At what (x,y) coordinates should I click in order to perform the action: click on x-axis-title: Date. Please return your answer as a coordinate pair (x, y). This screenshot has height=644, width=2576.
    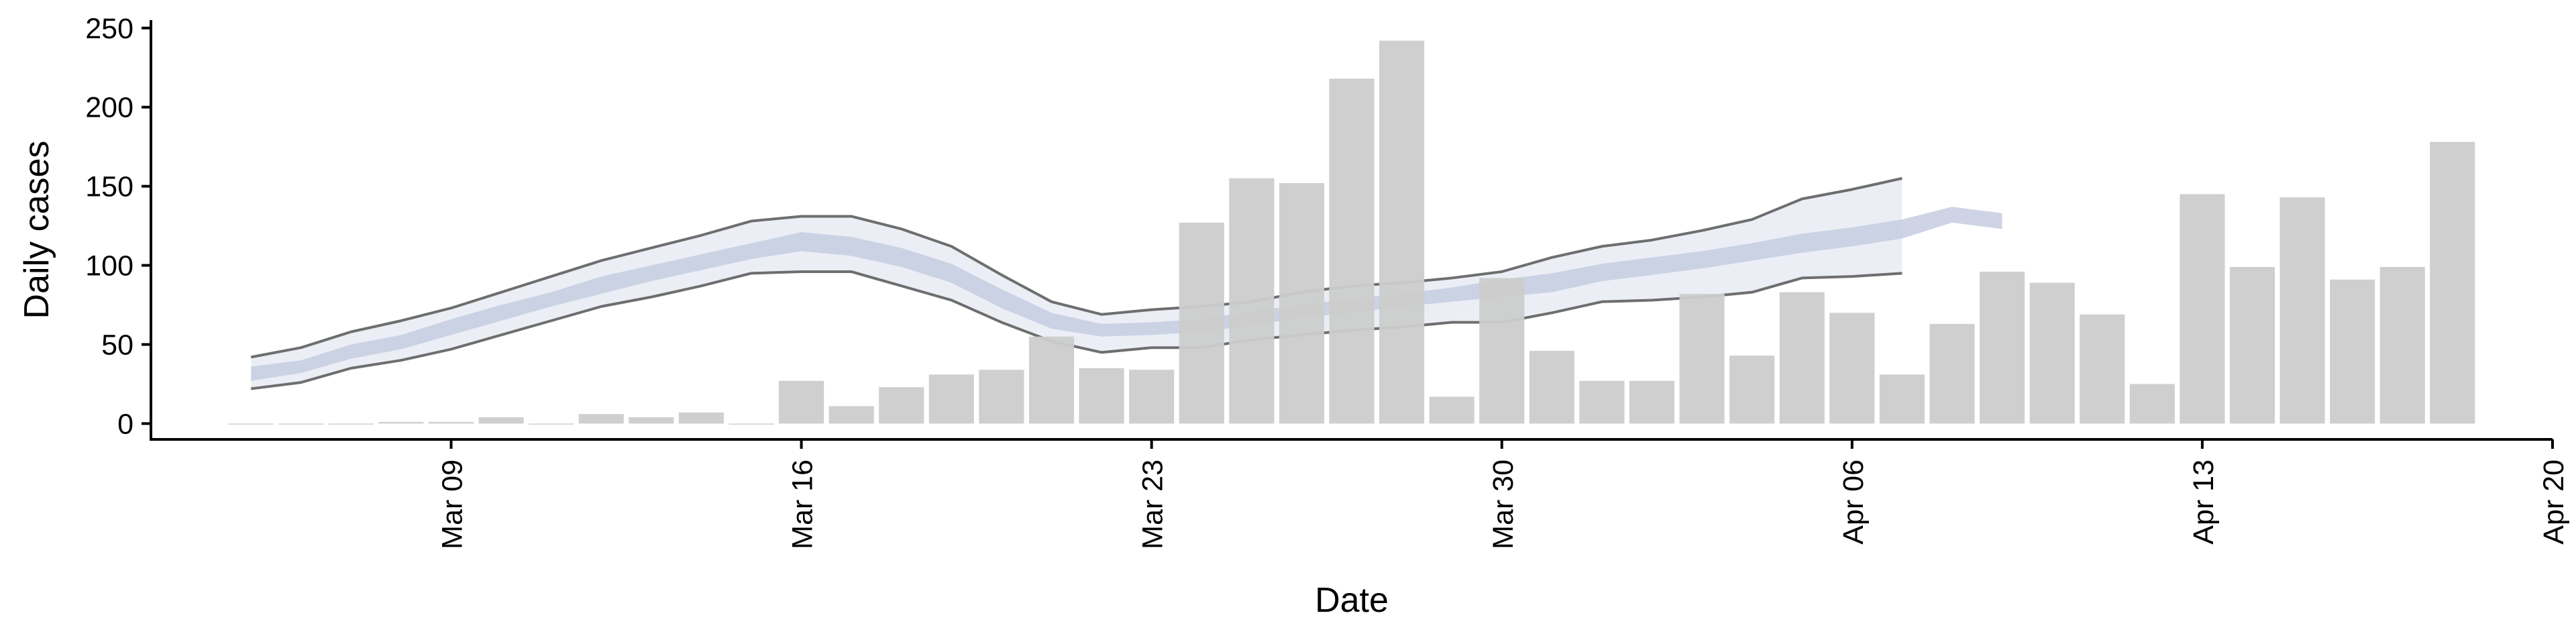
    Looking at the image, I should click on (1352, 600).